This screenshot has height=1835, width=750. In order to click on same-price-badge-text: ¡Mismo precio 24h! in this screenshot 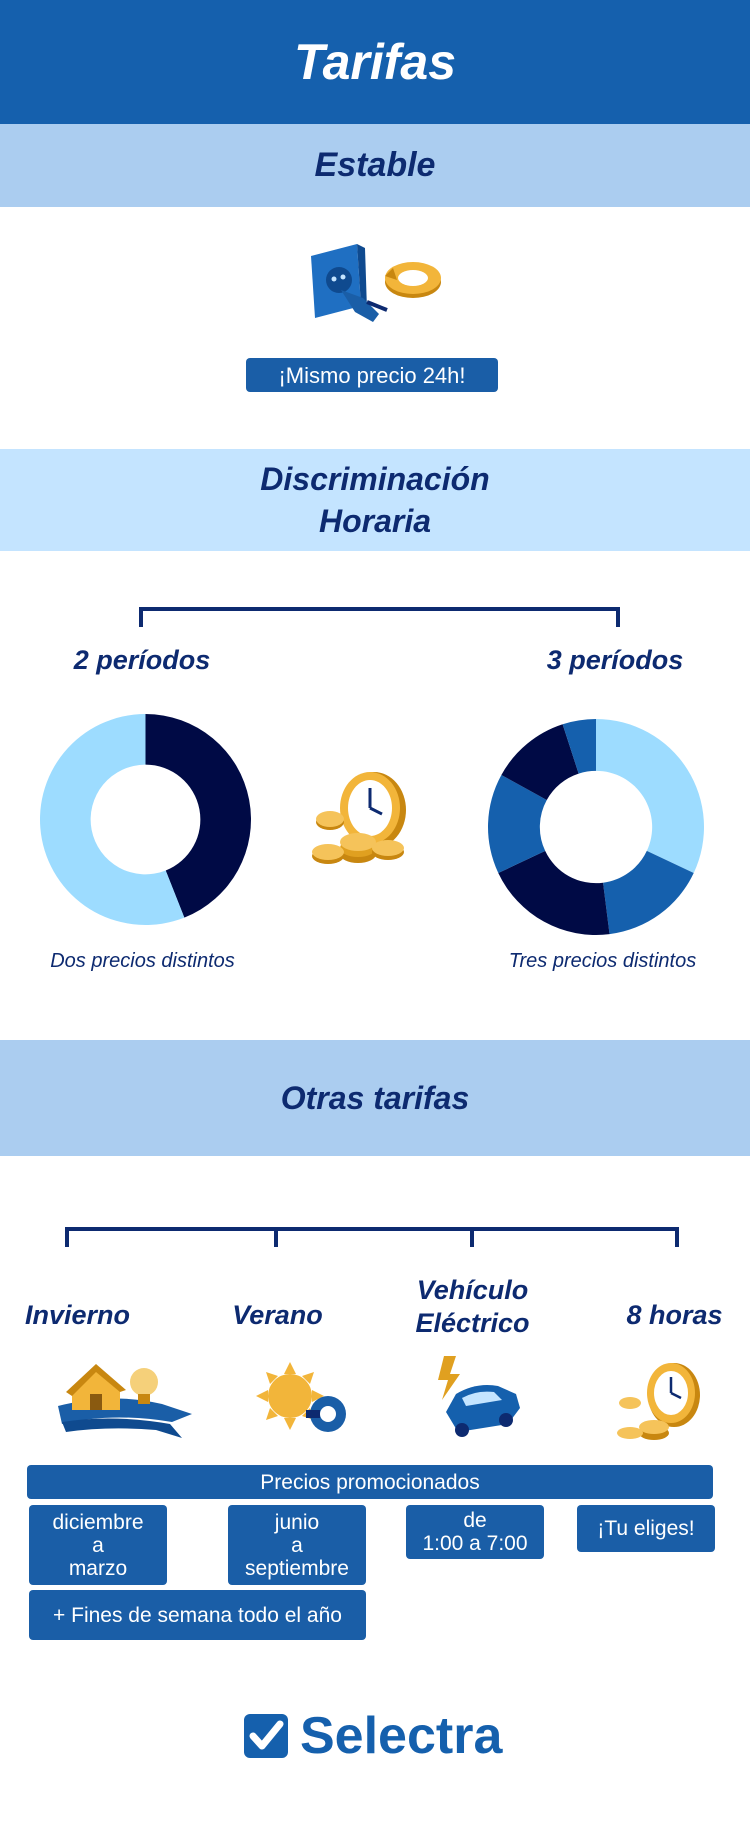, I will do `click(372, 375)`.